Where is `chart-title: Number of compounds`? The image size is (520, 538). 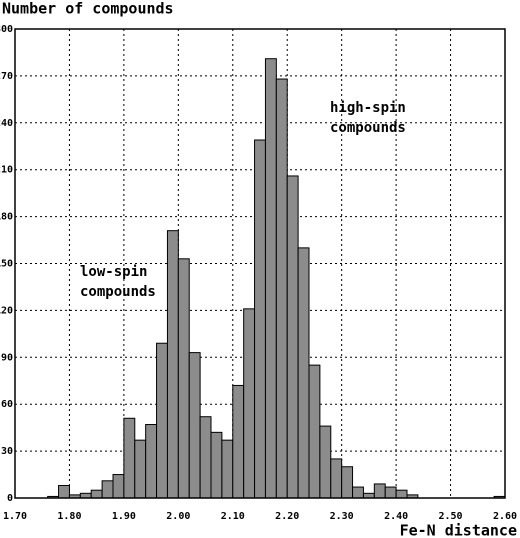 chart-title: Number of compounds is located at coordinates (88, 9).